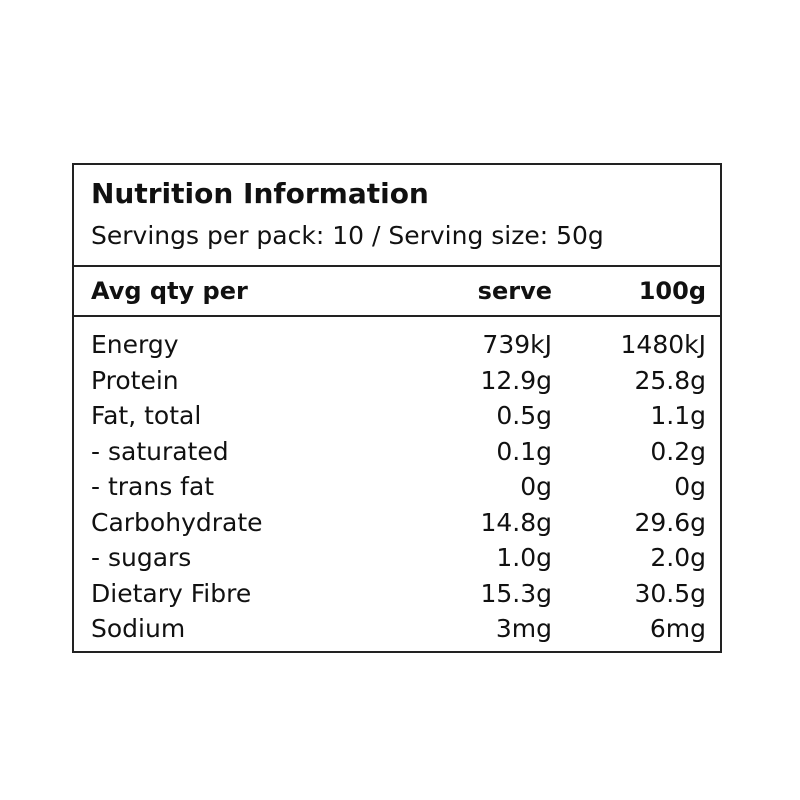  What do you see at coordinates (397, 291) in the screenshot?
I see `table-header: Avg qty per serve 100g` at bounding box center [397, 291].